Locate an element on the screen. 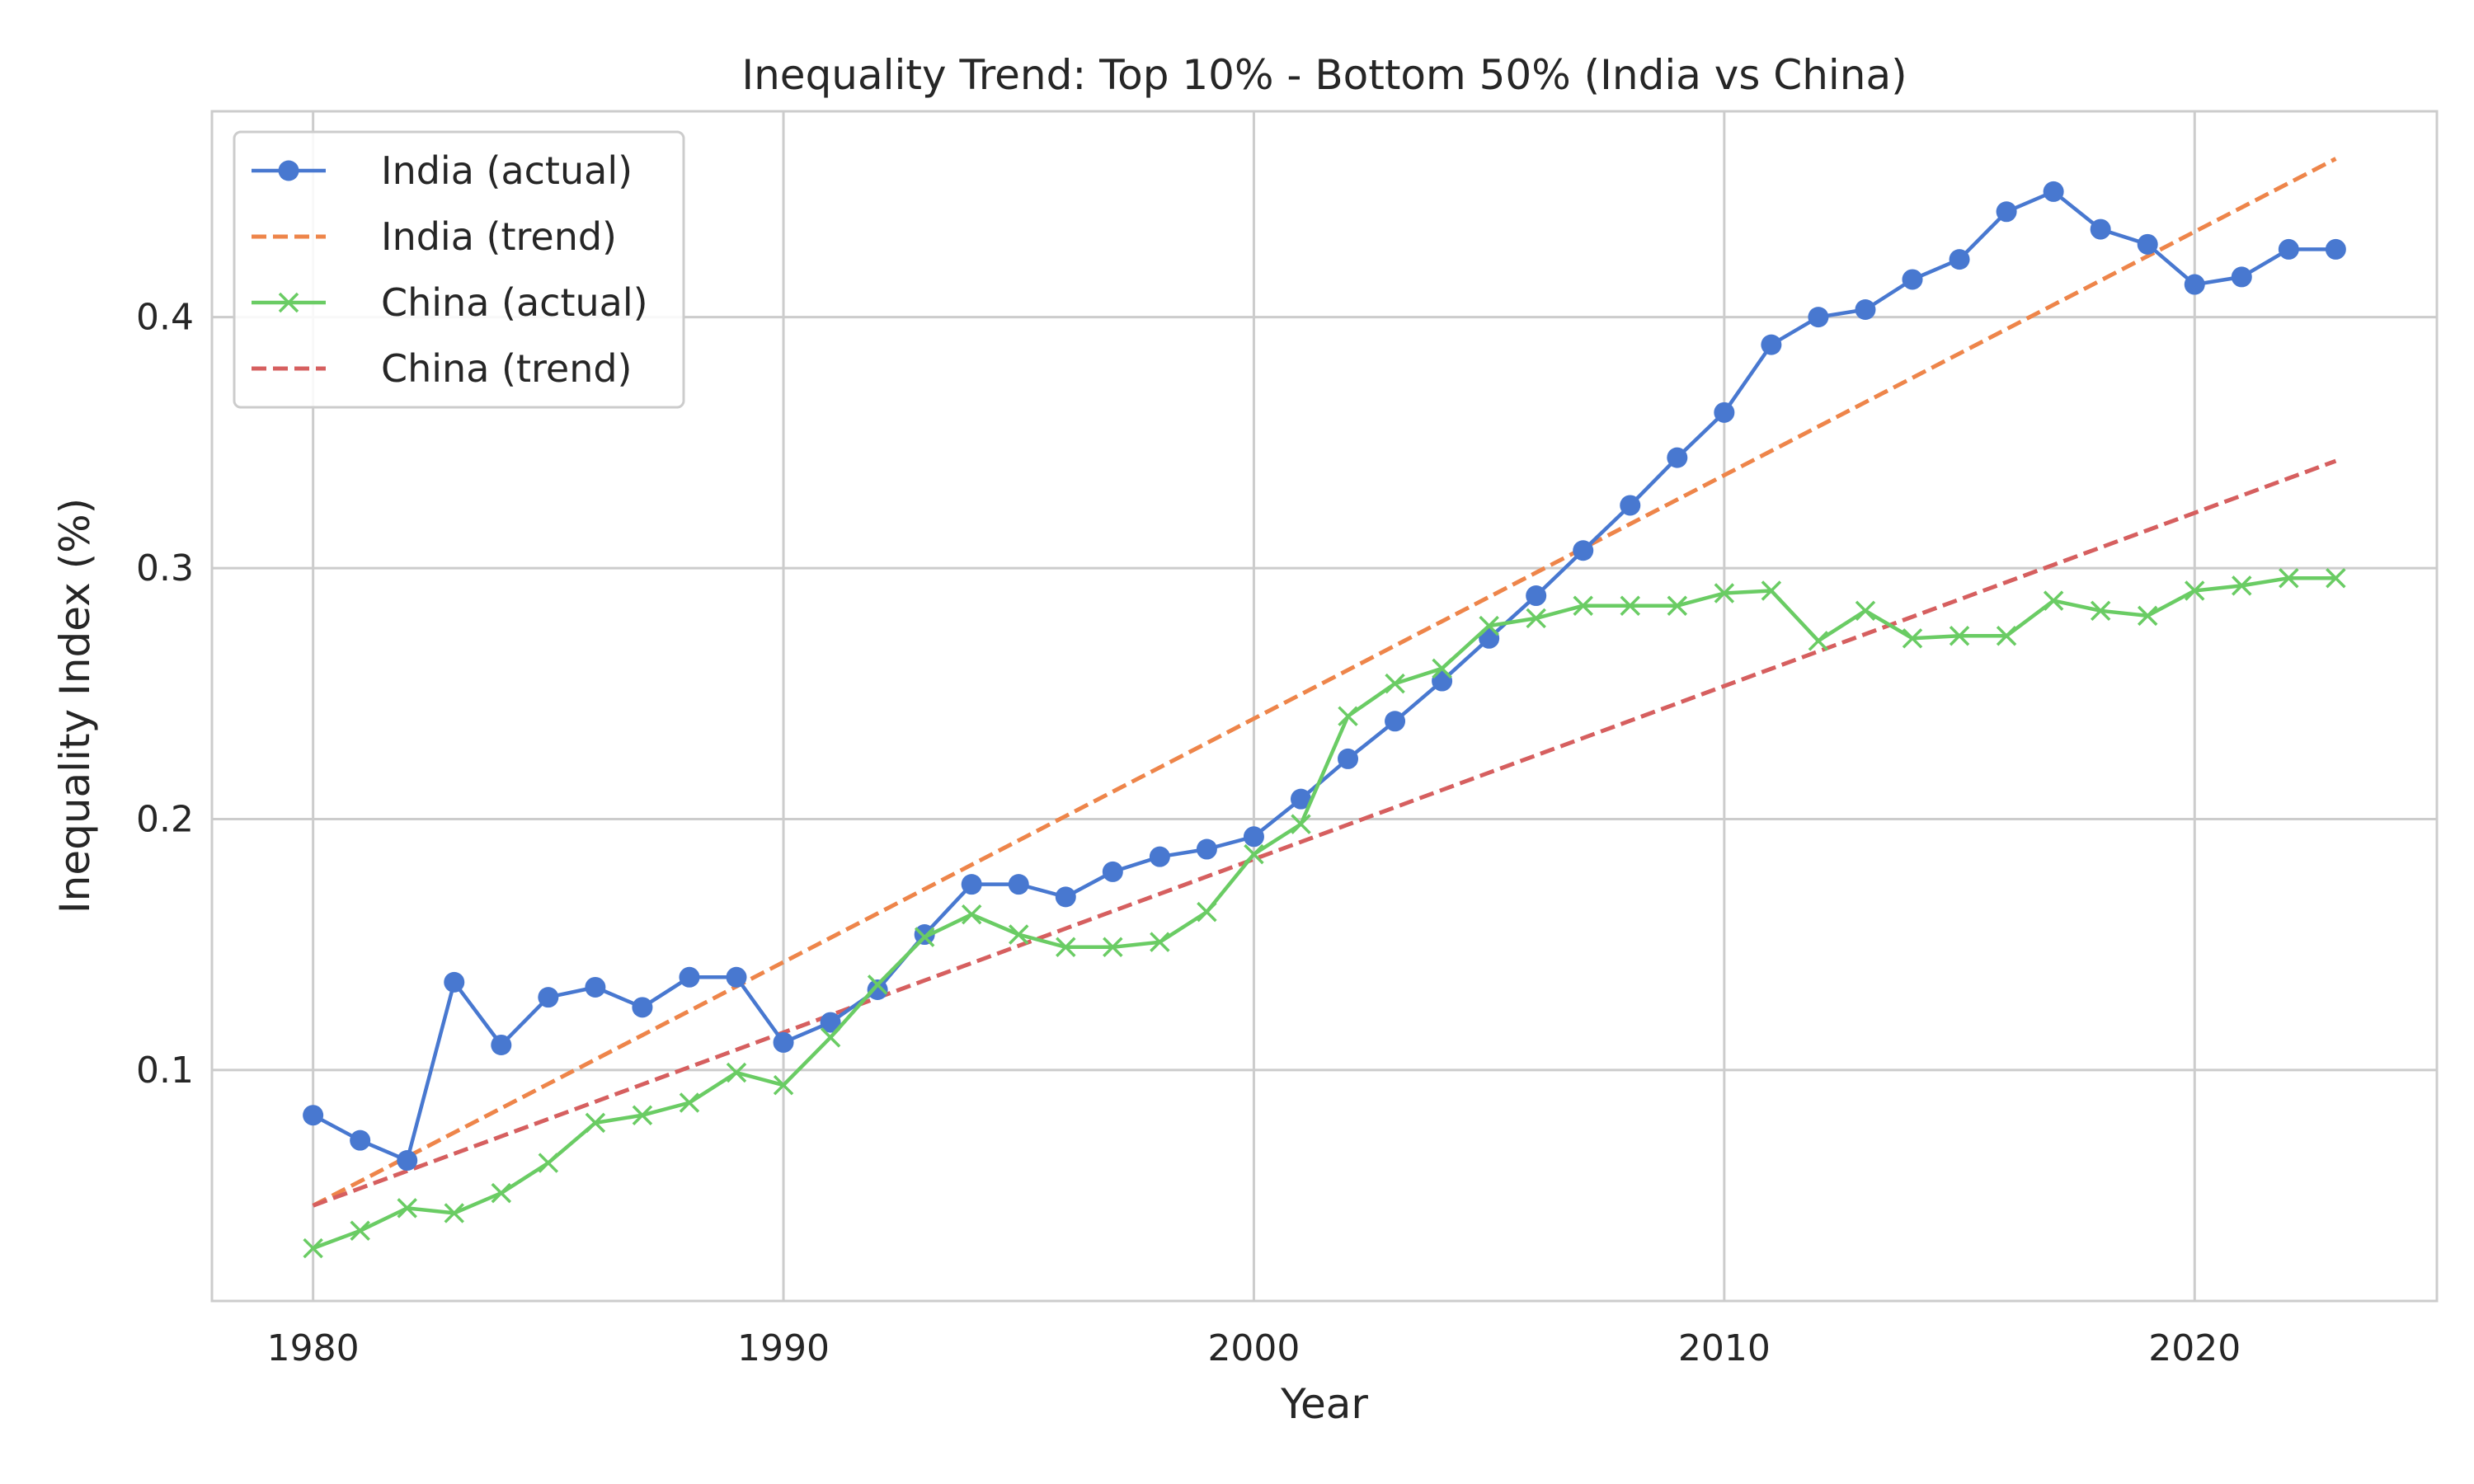  legend-label: India (trend) is located at coordinates (499, 236).